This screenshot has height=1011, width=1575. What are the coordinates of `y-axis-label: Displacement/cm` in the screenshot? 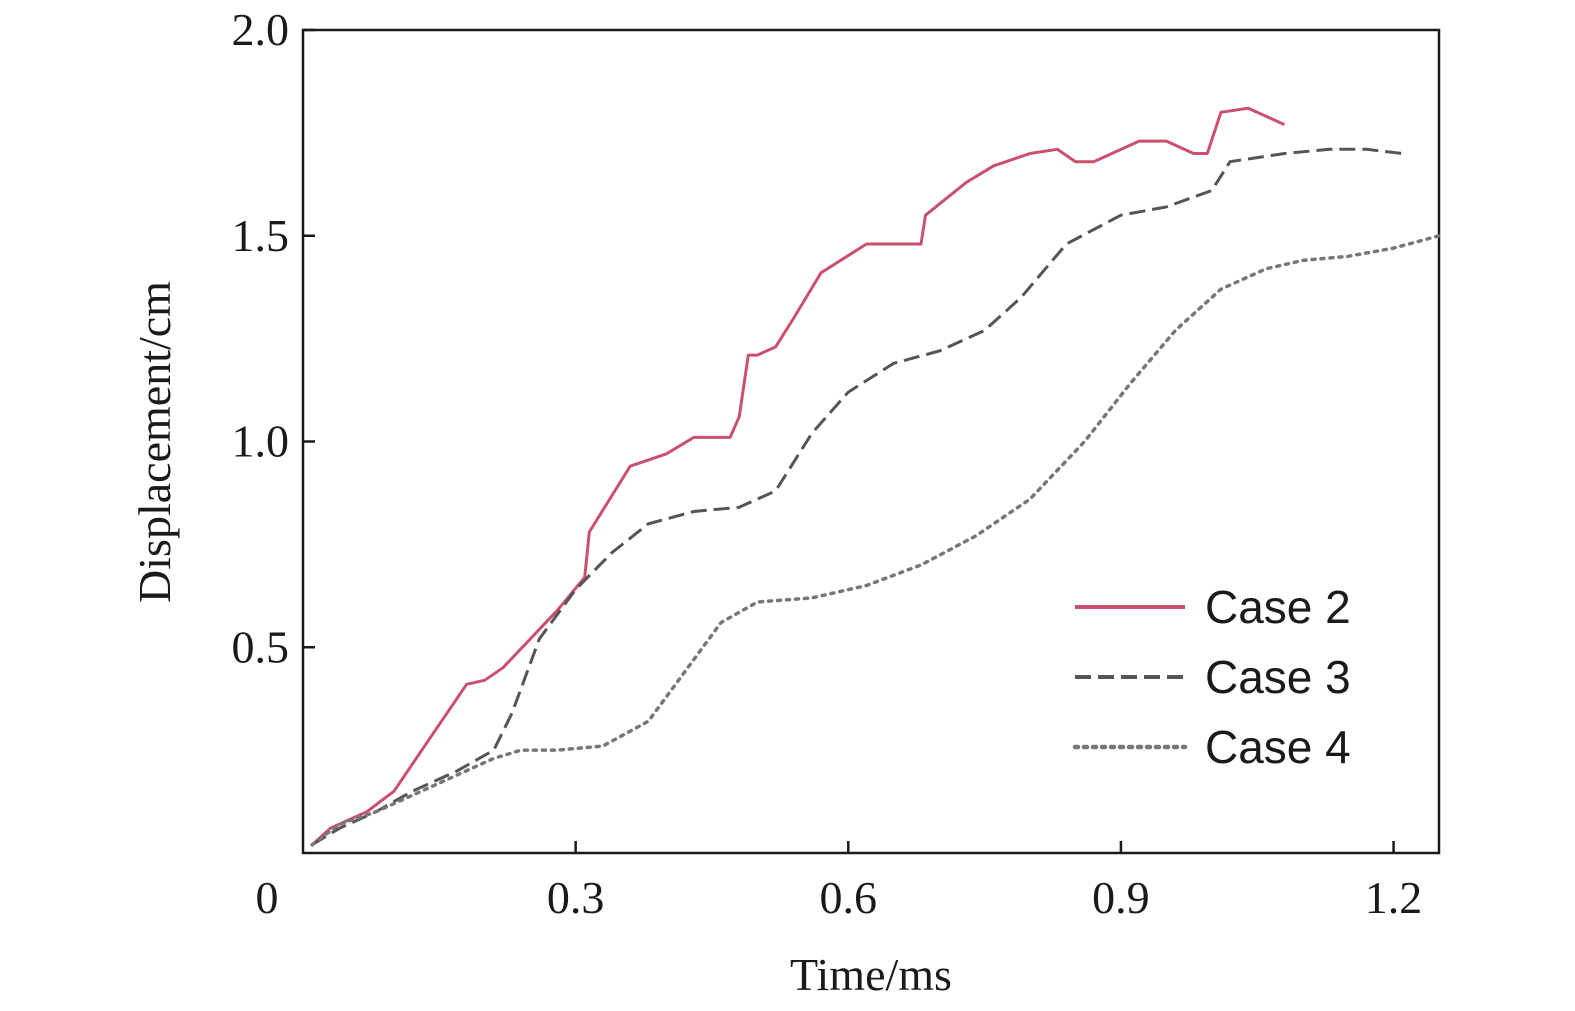 It's located at (154, 442).